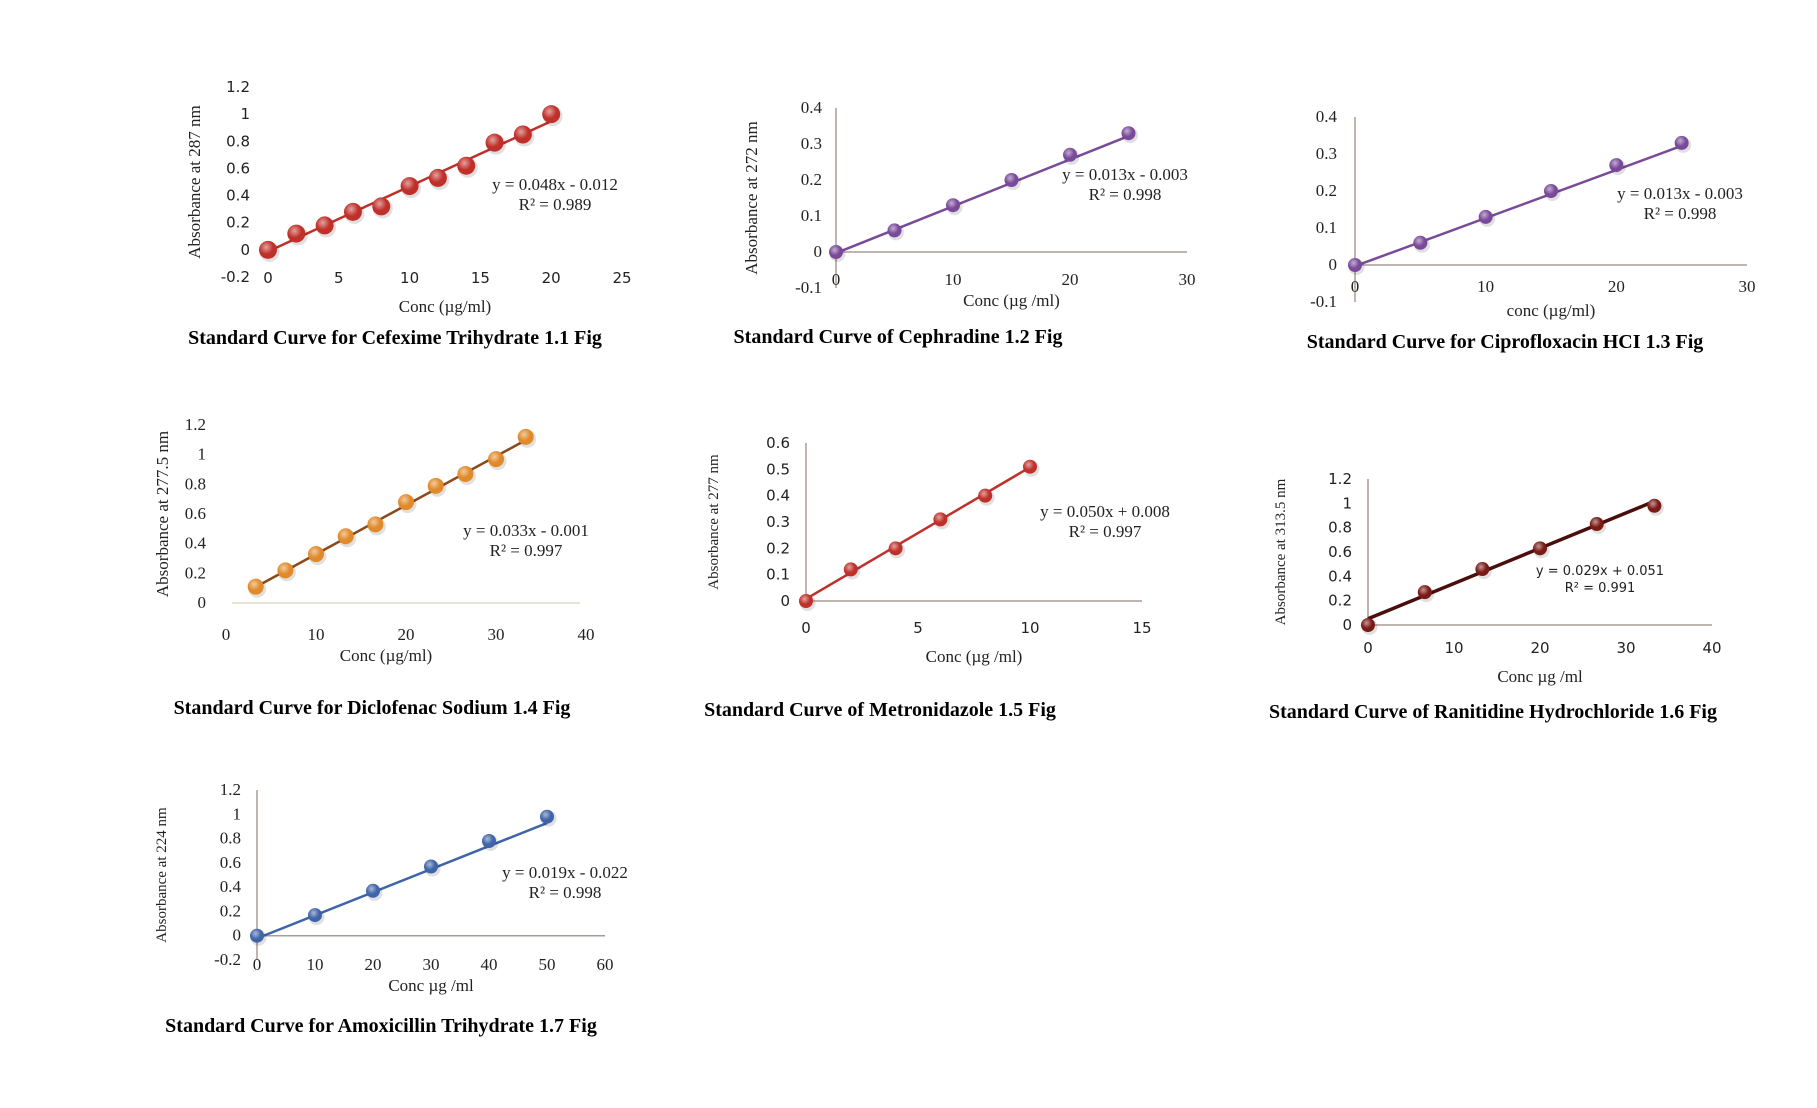 The image size is (1817, 1108). What do you see at coordinates (526, 530) in the screenshot?
I see `trendline-equation: y = 0.033x - 0.001` at bounding box center [526, 530].